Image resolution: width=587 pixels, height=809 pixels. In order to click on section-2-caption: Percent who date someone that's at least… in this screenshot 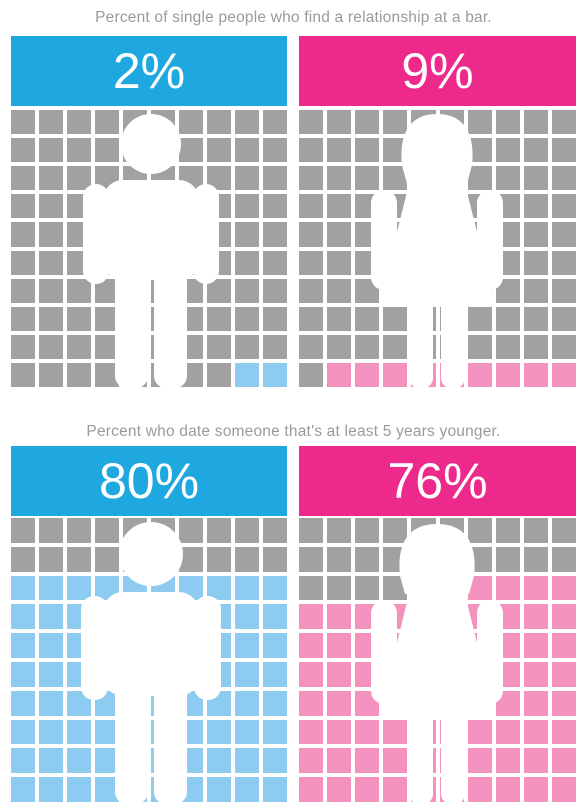, I will do `click(293, 431)`.